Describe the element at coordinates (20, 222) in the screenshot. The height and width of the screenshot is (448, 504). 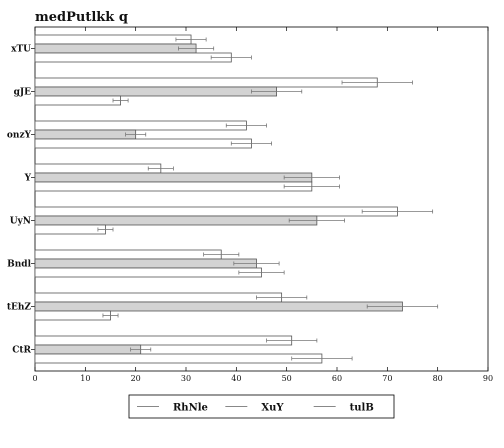
I see `category-label: UyN` at that location.